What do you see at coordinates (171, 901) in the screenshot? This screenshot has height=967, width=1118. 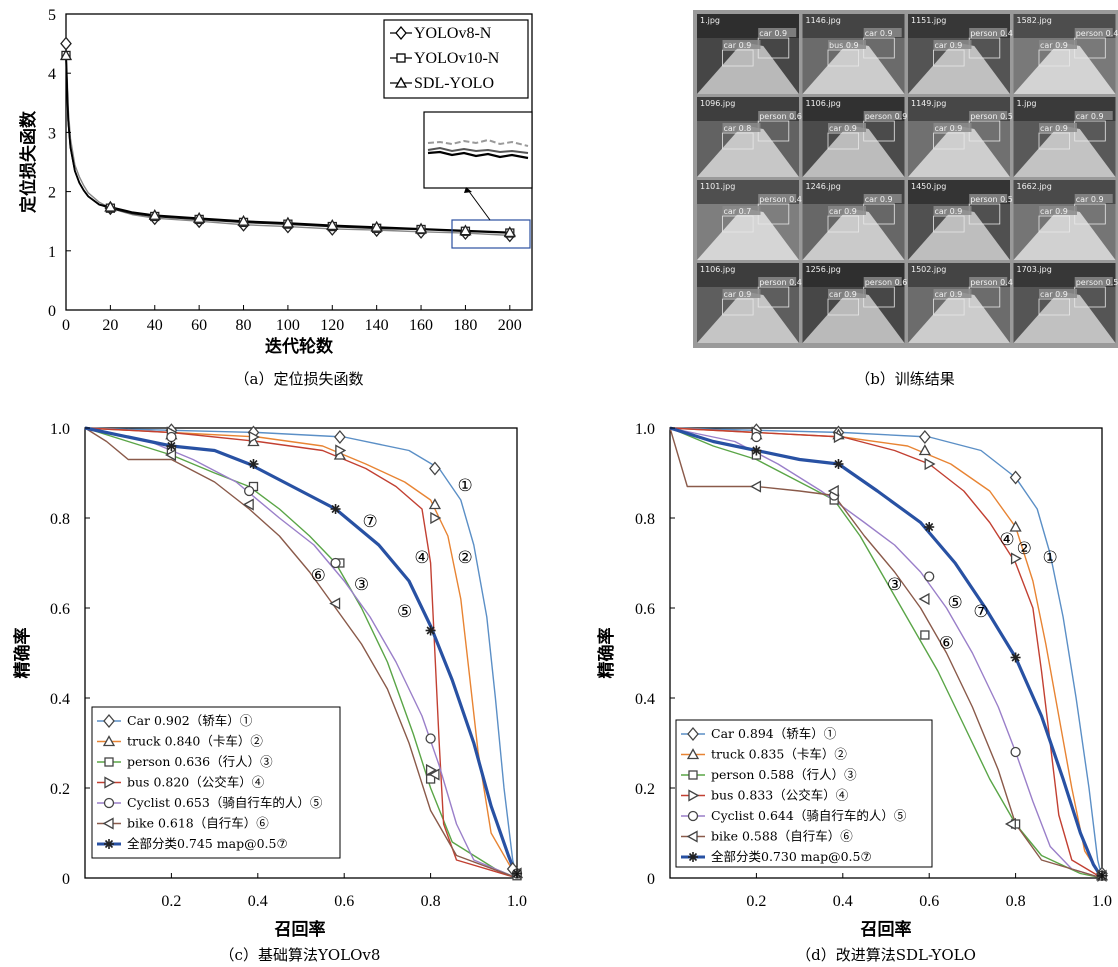 I see `x-tick-label: 0.2` at bounding box center [171, 901].